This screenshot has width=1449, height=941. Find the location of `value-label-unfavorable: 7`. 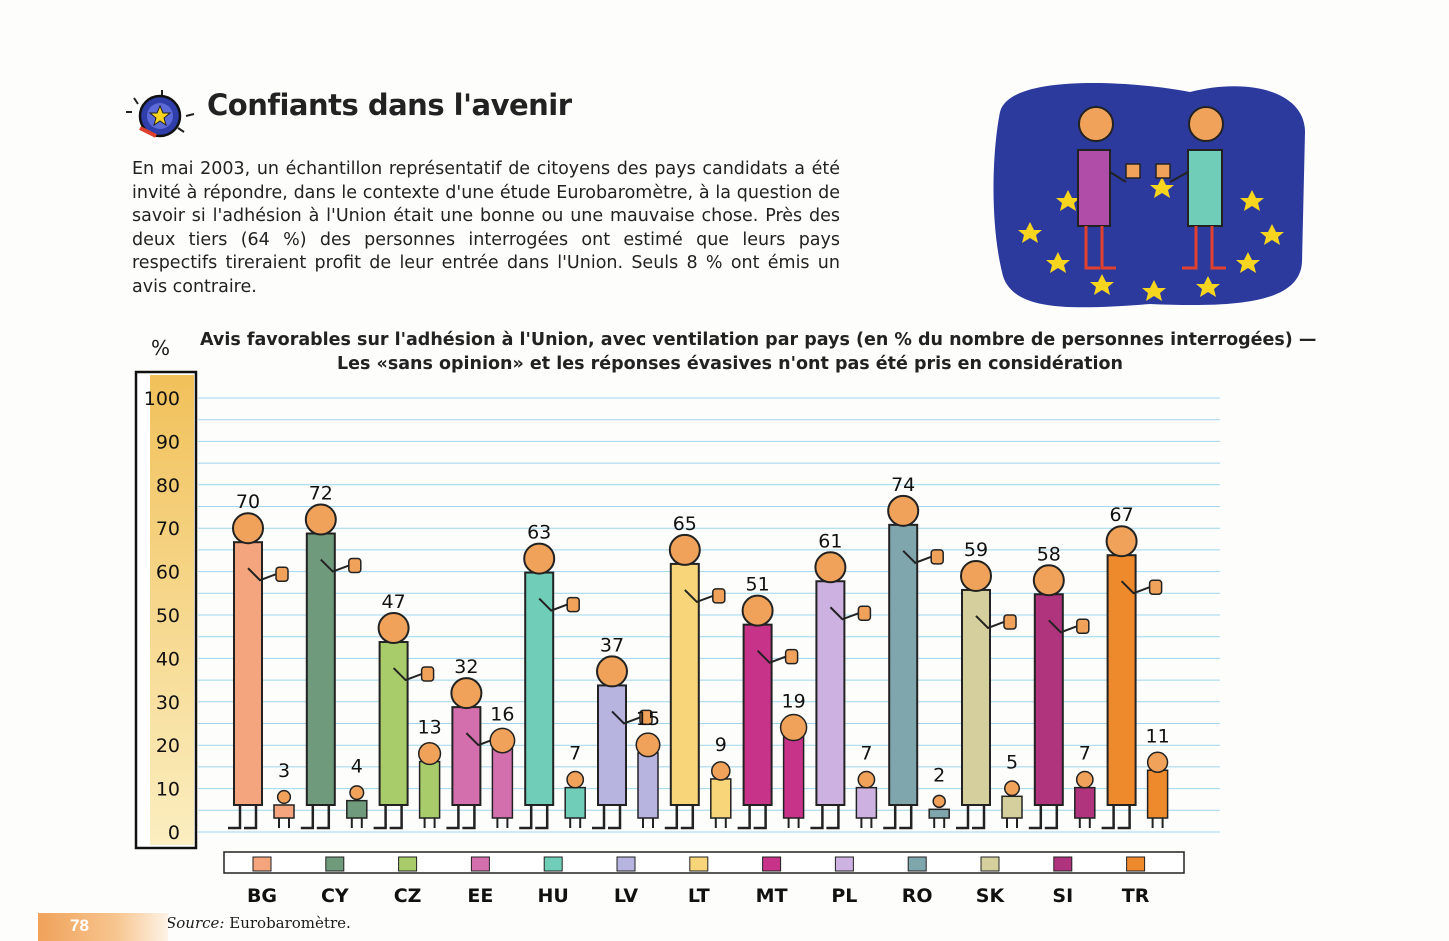

value-label-unfavorable: 7 is located at coordinates (866, 754).